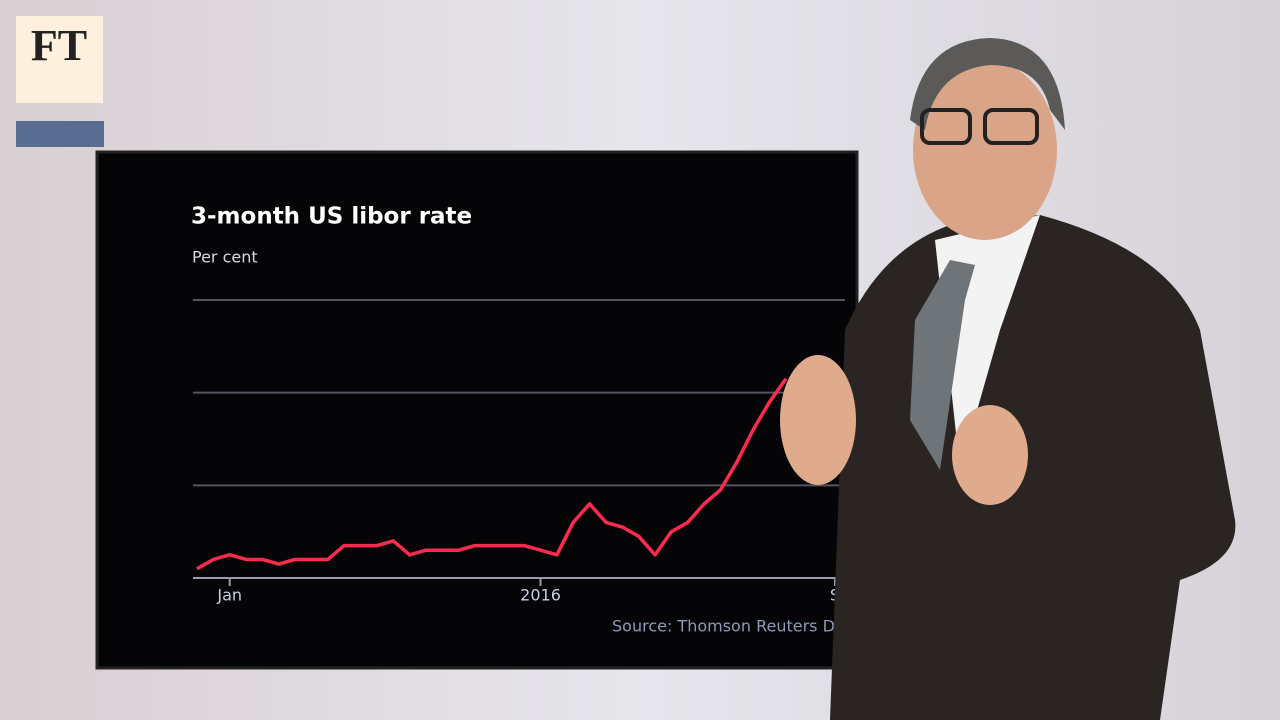  Describe the element at coordinates (331, 217) in the screenshot. I see `chart-title: 3-month US libor rate` at that location.